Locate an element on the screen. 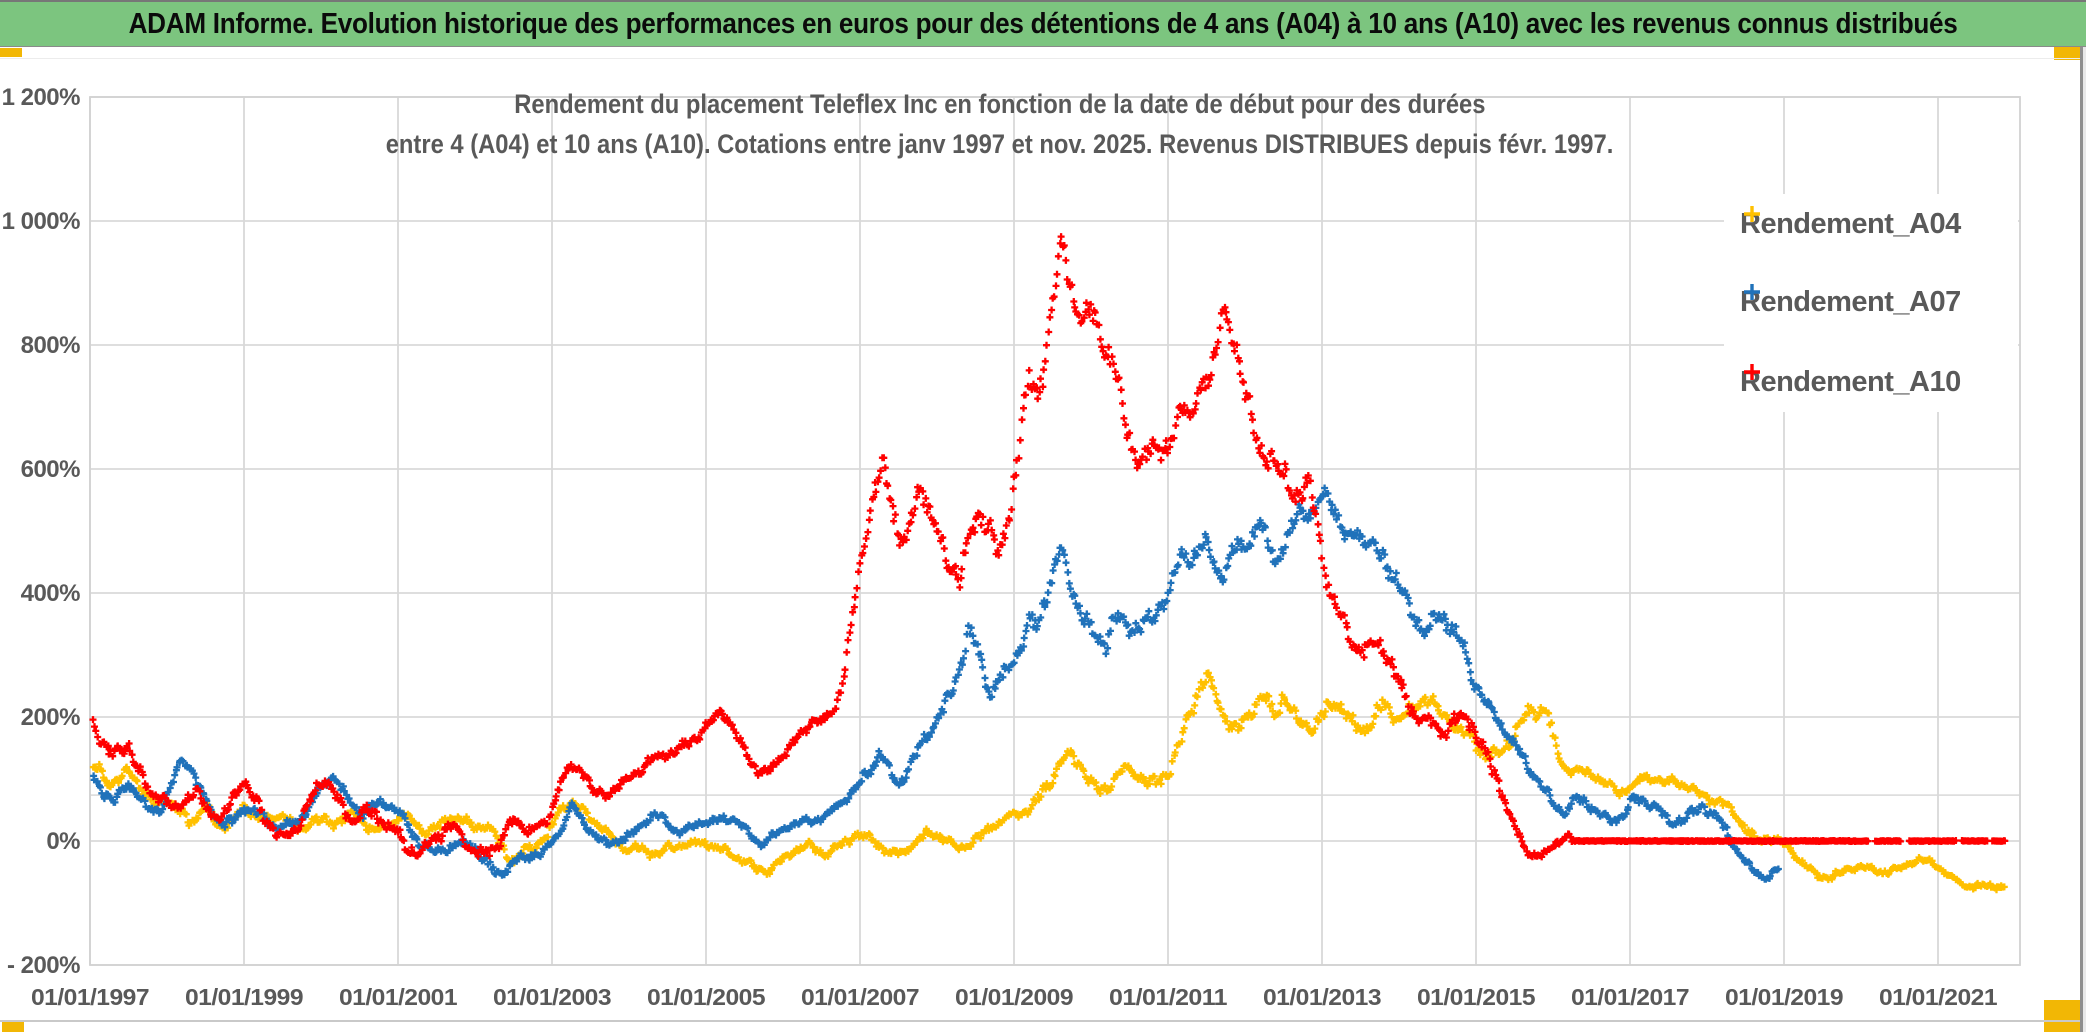 The image size is (2086, 1032). right-frame-line is located at coordinates (2081, 539).